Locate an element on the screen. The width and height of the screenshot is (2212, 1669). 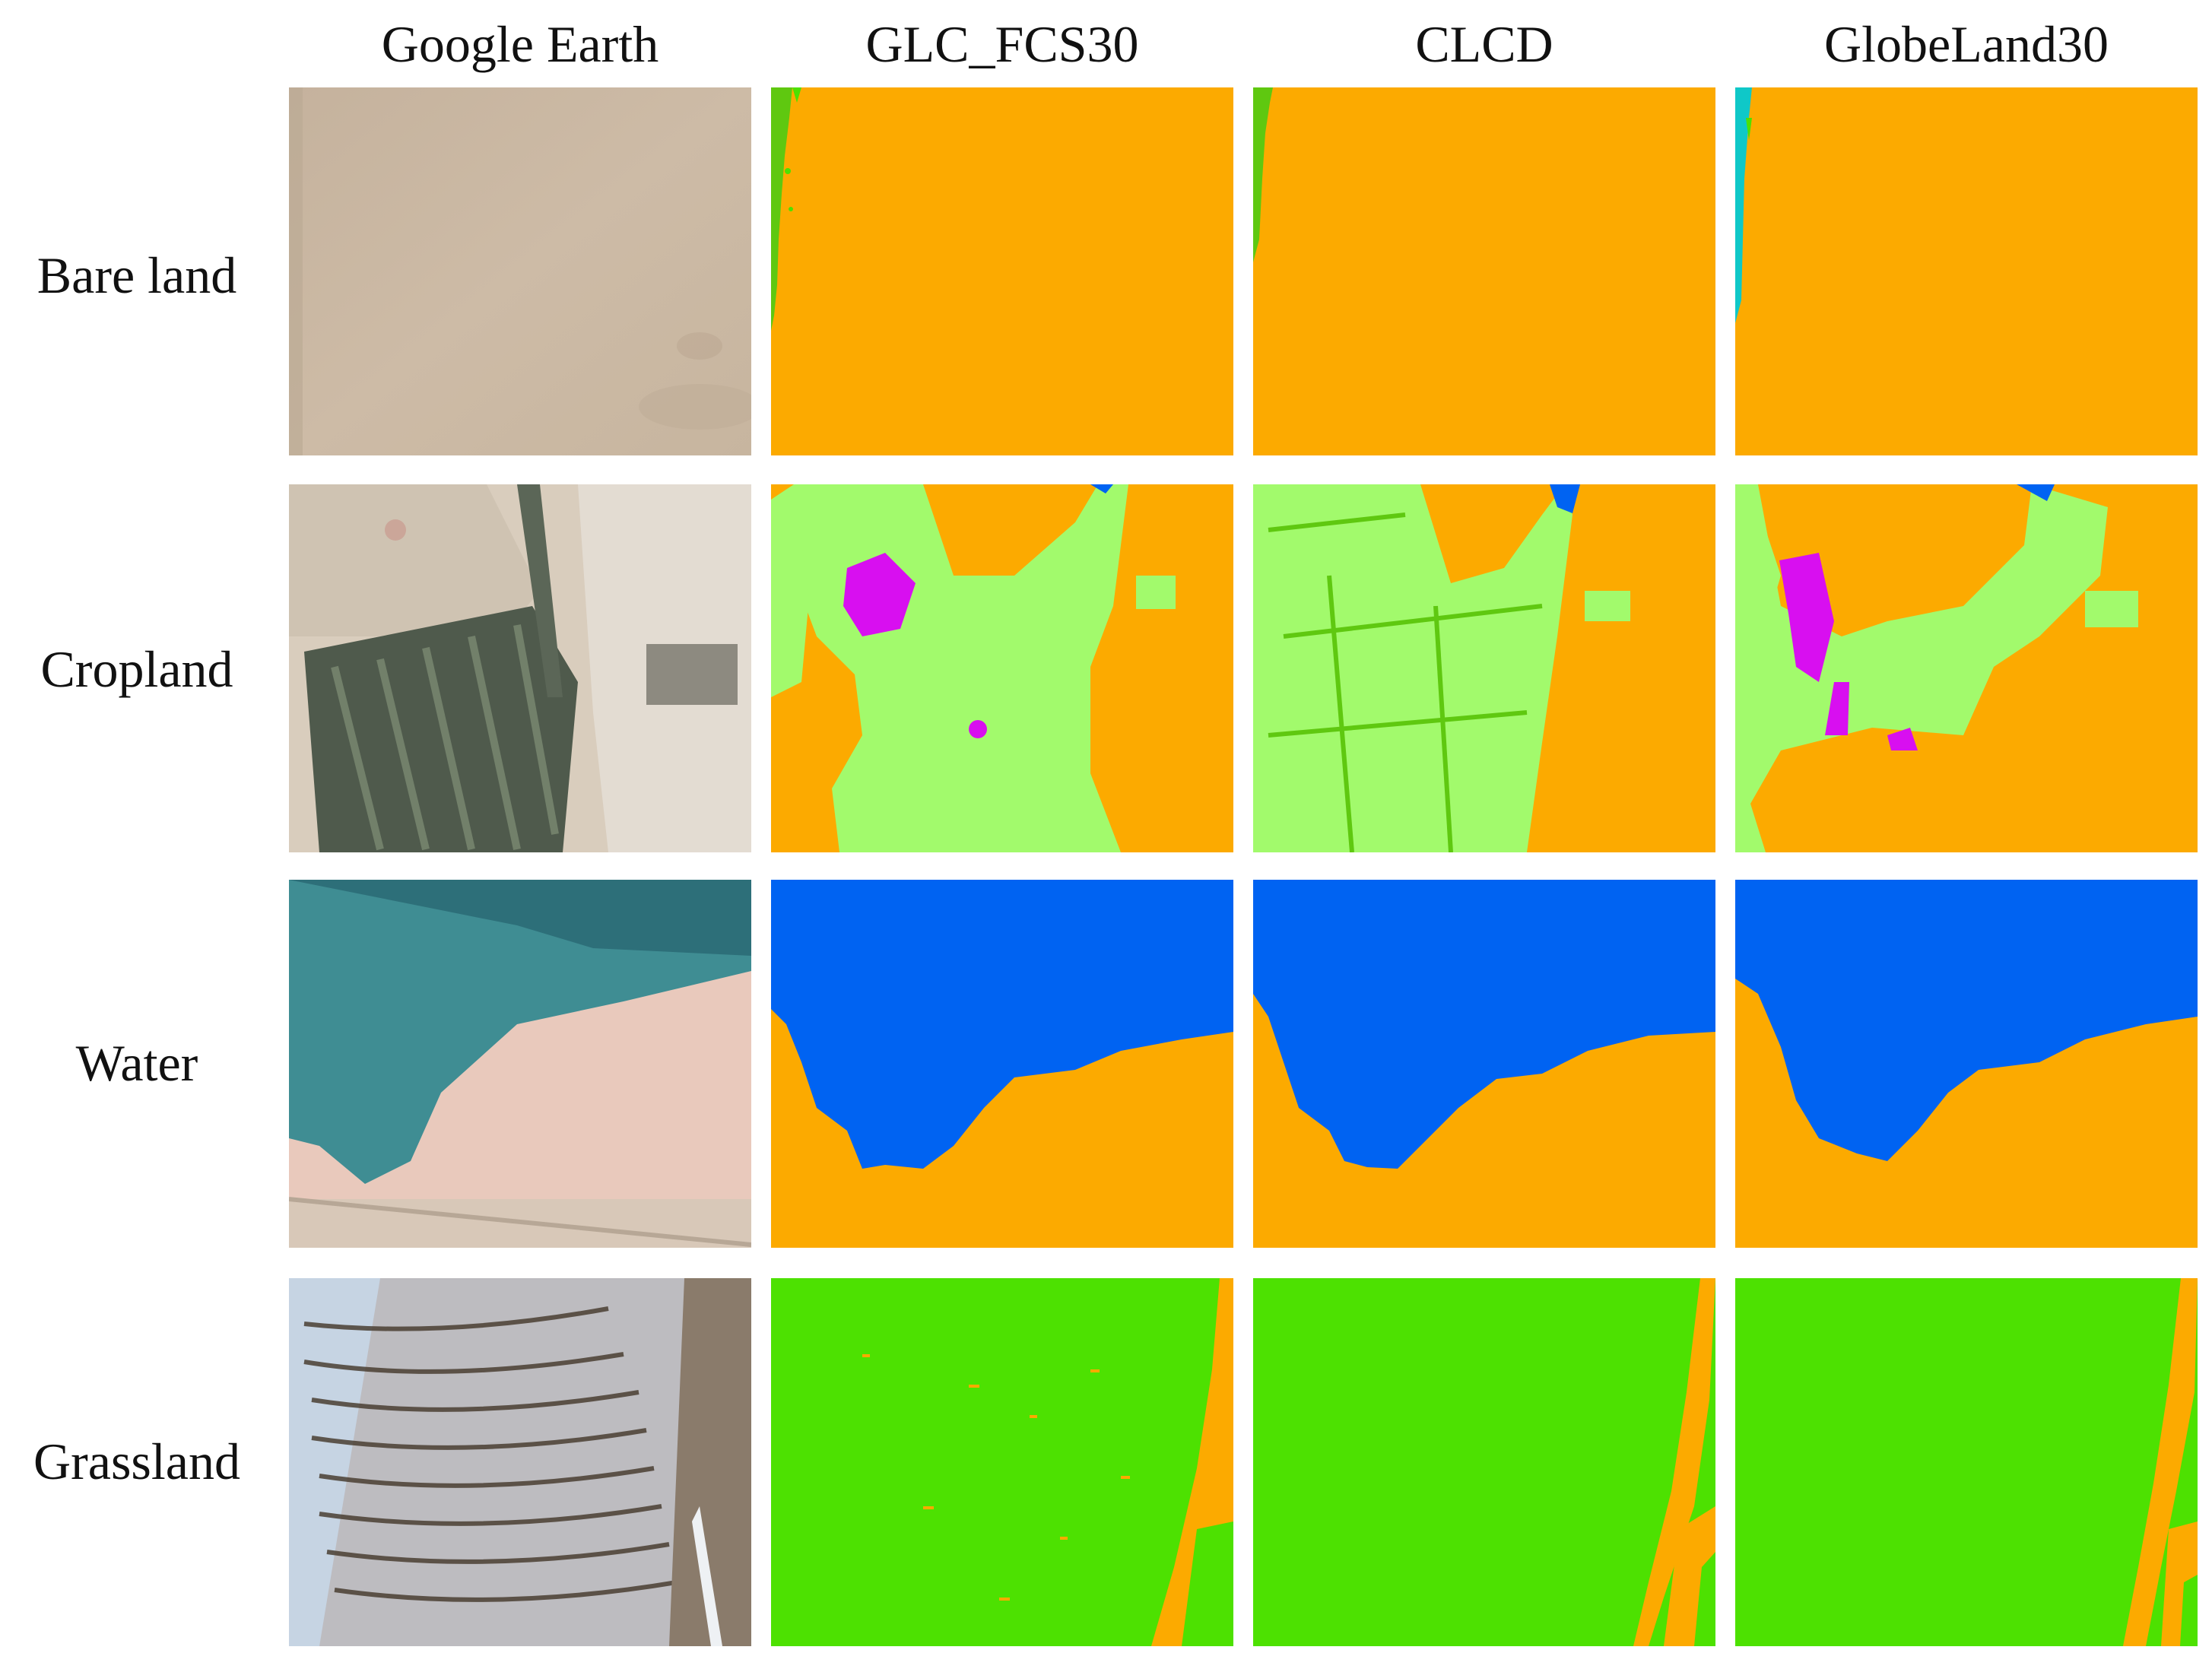
glc-fcs30-map-grassland is located at coordinates (1002, 1462).